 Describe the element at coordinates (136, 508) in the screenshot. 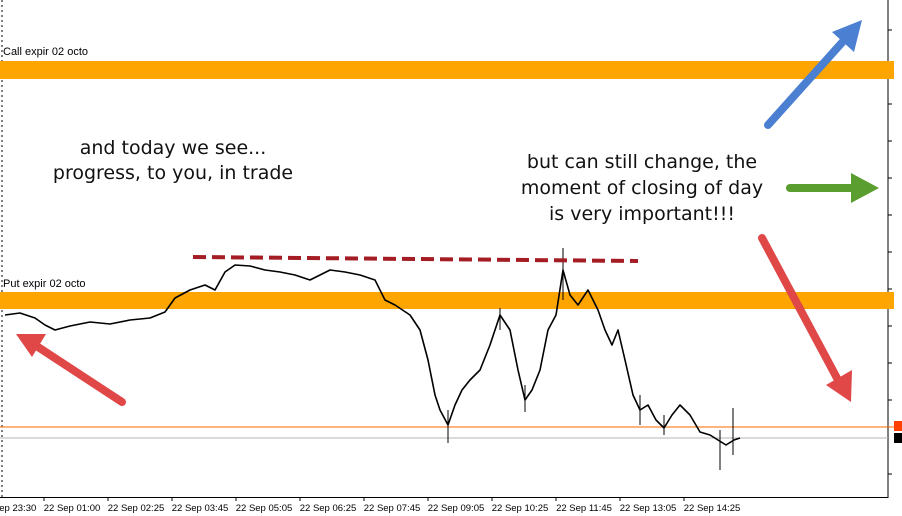

I see `time-label: 22 Sep 02:25` at that location.